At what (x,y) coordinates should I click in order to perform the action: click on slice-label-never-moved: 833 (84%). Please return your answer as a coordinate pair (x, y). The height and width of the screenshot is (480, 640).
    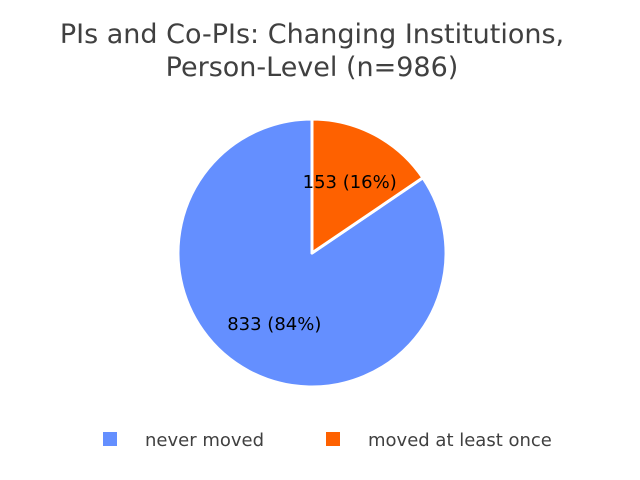
    Looking at the image, I should click on (274, 324).